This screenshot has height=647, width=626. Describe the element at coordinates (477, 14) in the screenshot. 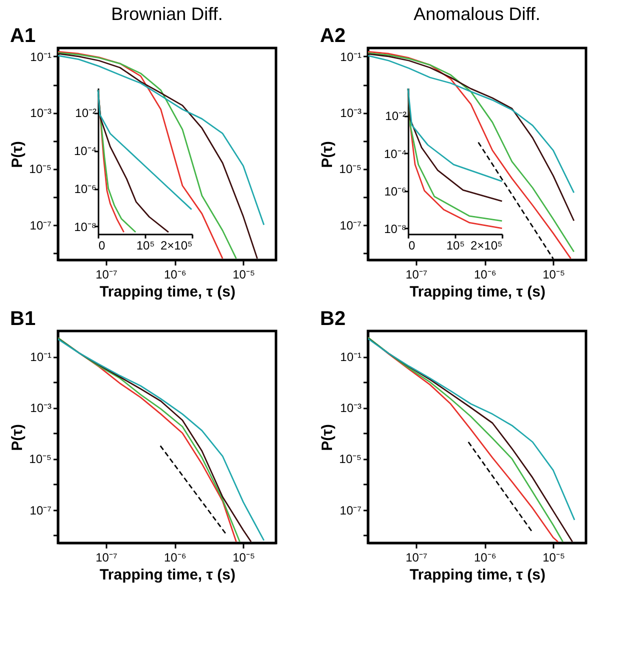

I see `chart-title: Anomalous Diff.` at that location.